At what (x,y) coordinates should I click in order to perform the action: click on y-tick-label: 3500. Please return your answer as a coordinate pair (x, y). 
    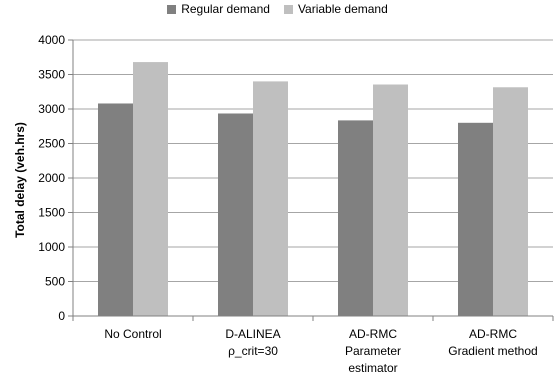
    Looking at the image, I should click on (51, 75).